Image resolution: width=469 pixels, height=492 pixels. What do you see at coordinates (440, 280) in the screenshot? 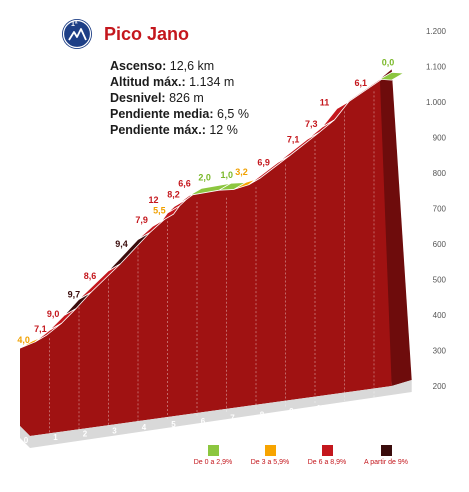
I see `y-tick-label: 500` at bounding box center [440, 280].